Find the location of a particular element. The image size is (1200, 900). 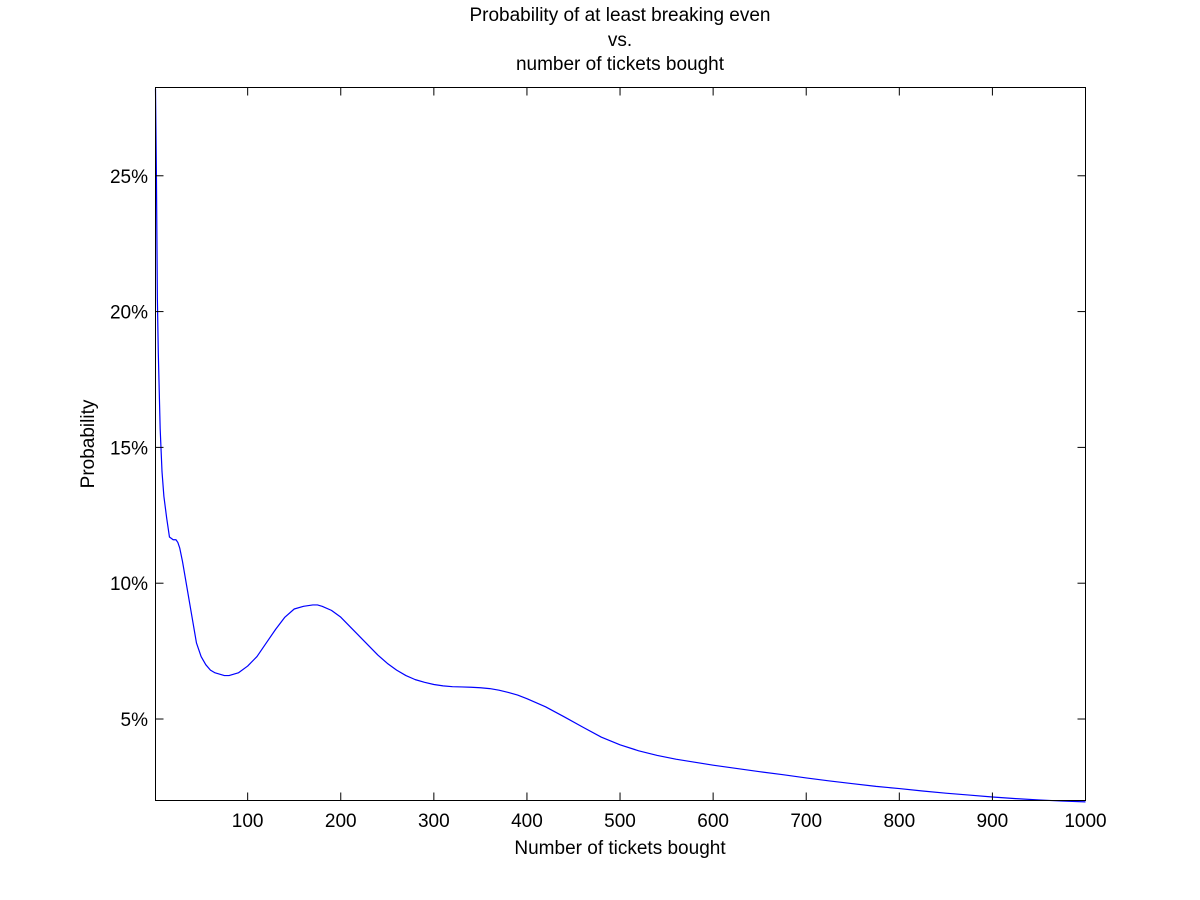

x-tick-label: 700 is located at coordinates (806, 821).